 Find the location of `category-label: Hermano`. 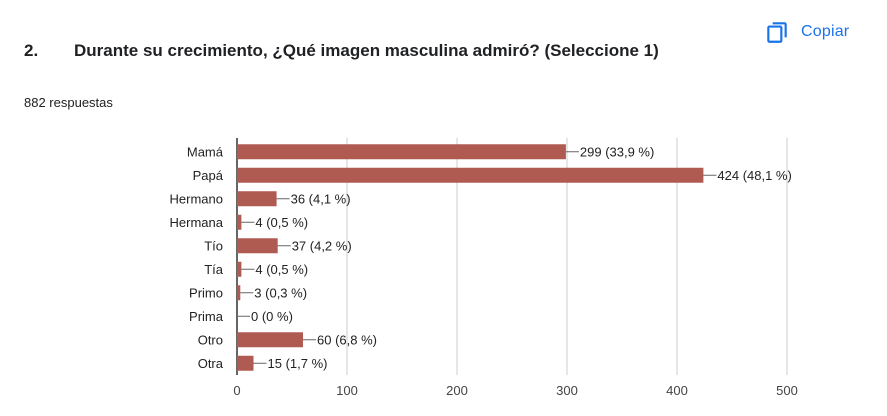

category-label: Hermano is located at coordinates (196, 198).